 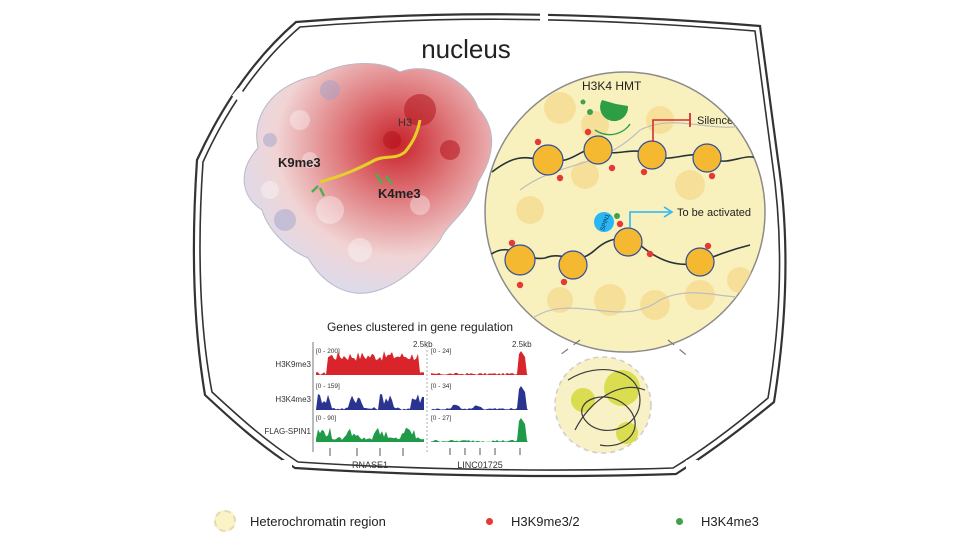 What do you see at coordinates (522, 344) in the screenshot?
I see `scale-right: 2.5kb` at bounding box center [522, 344].